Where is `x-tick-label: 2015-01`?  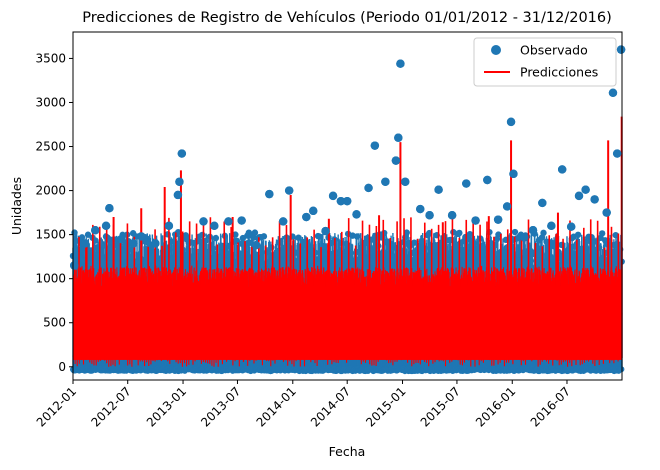
x-tick-label: 2015-01 is located at coordinates (385, 406).